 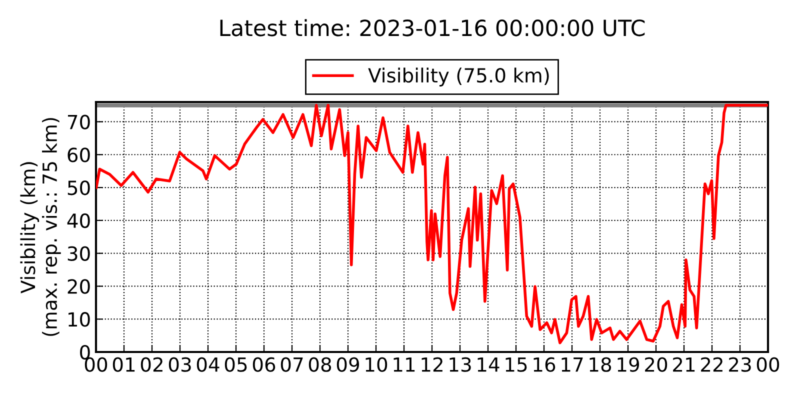 What do you see at coordinates (179, 364) in the screenshot?
I see `x-tick-label: 03` at bounding box center [179, 364].